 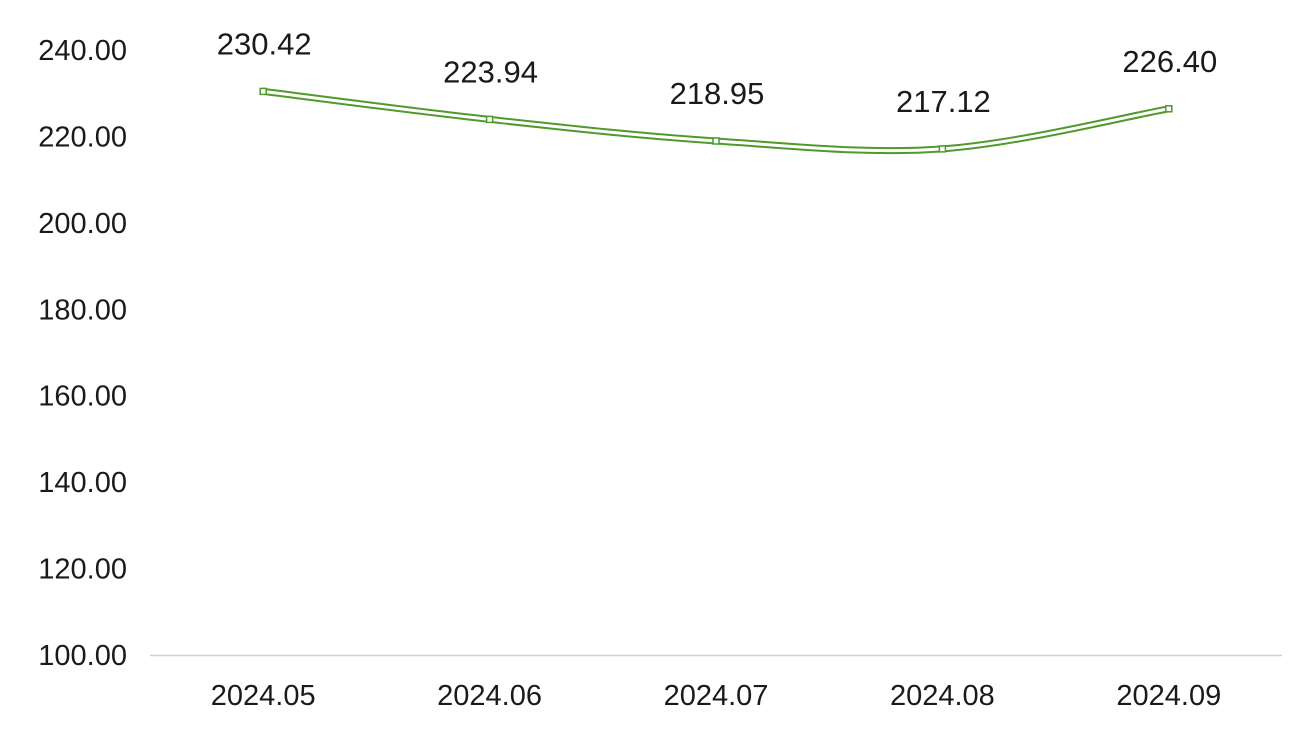 What do you see at coordinates (263, 696) in the screenshot?
I see `x-tick-label: 2024.05` at bounding box center [263, 696].